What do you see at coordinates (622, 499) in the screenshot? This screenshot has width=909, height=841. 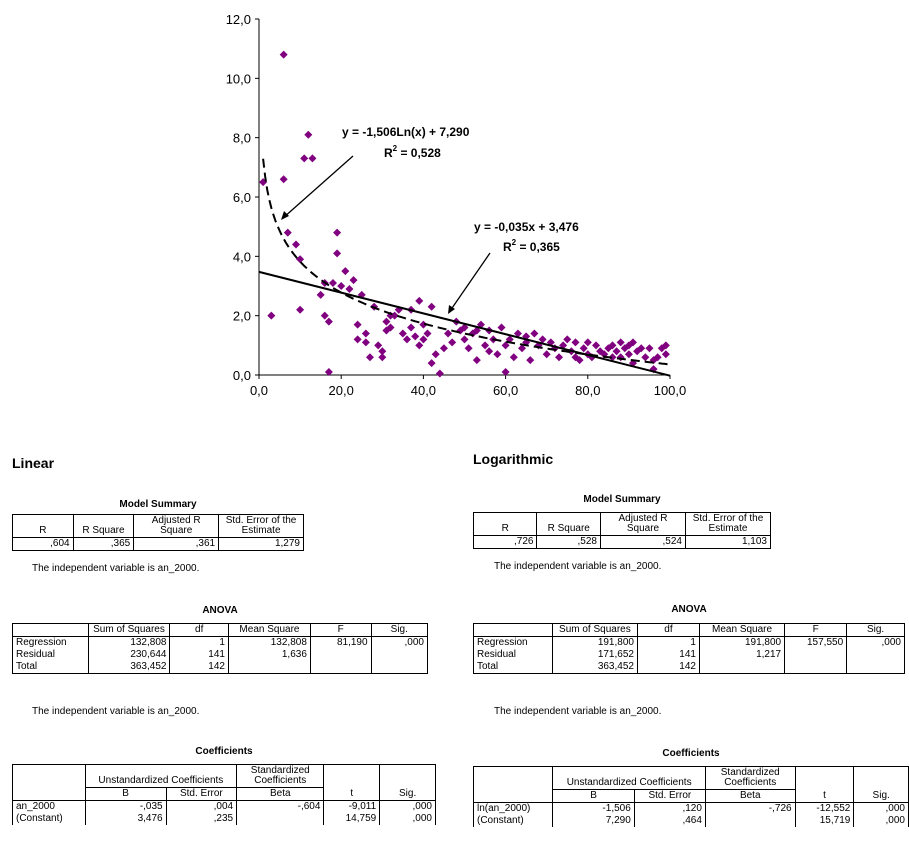 I see `log-model-summary-title: Model Summary` at bounding box center [622, 499].